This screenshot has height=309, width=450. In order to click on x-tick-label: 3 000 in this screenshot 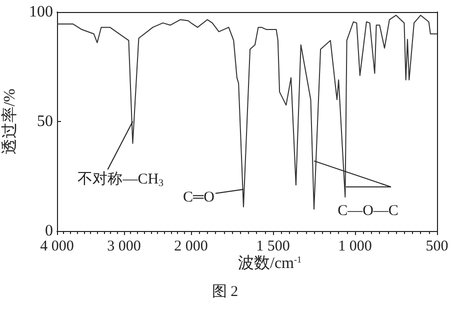, I will do `click(124, 246)`.